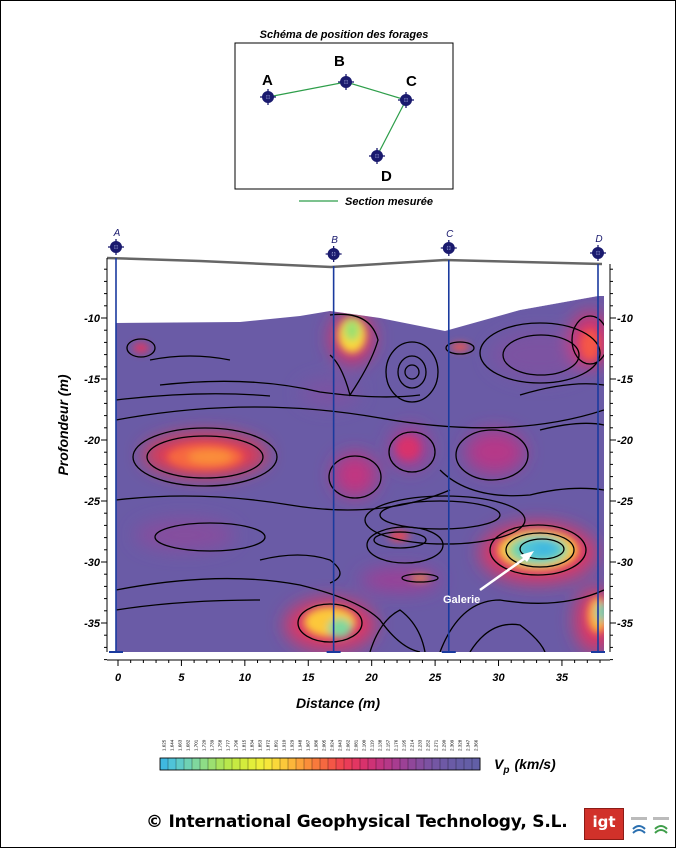 This screenshot has height=850, width=678. Describe the element at coordinates (92, 441) in the screenshot. I see `y-tick-label-left: -20` at that location.